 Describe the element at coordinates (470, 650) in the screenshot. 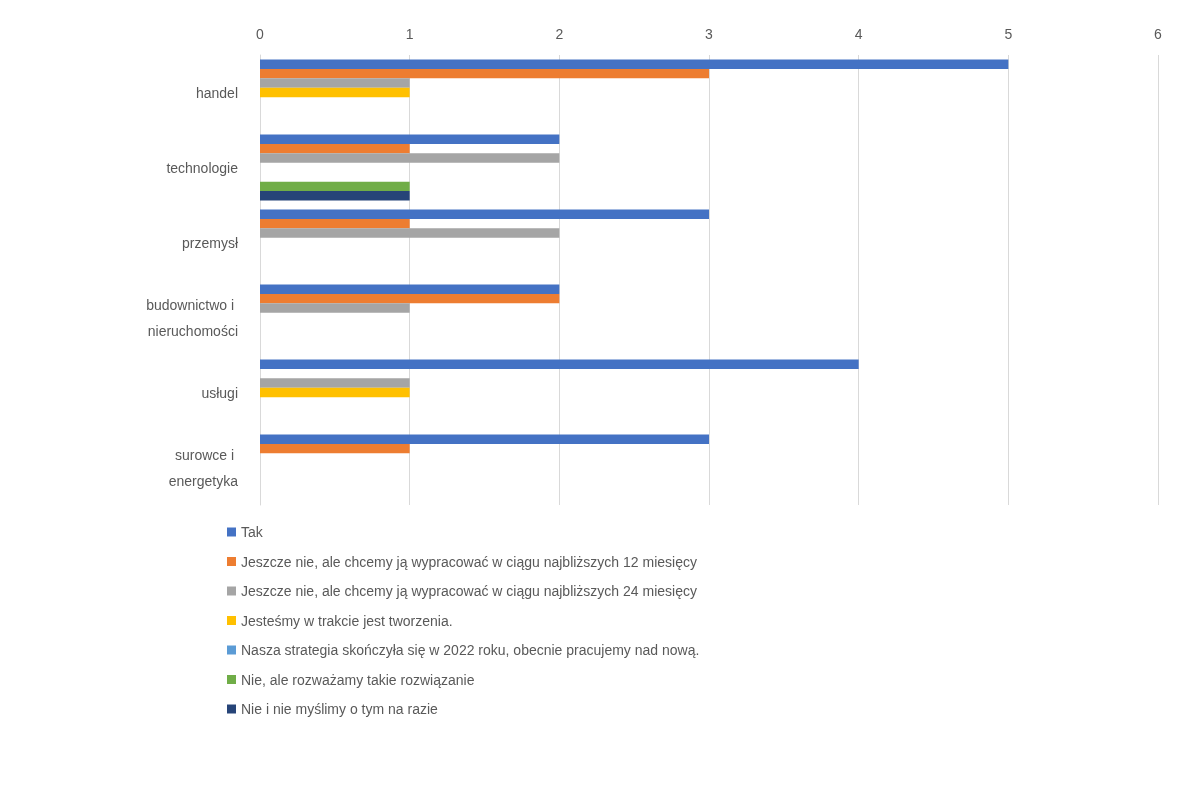

I see `legend-label: Nasza strategia skończyła się w 2022 roku, obecnie pracujemy nad nową.` at that location.